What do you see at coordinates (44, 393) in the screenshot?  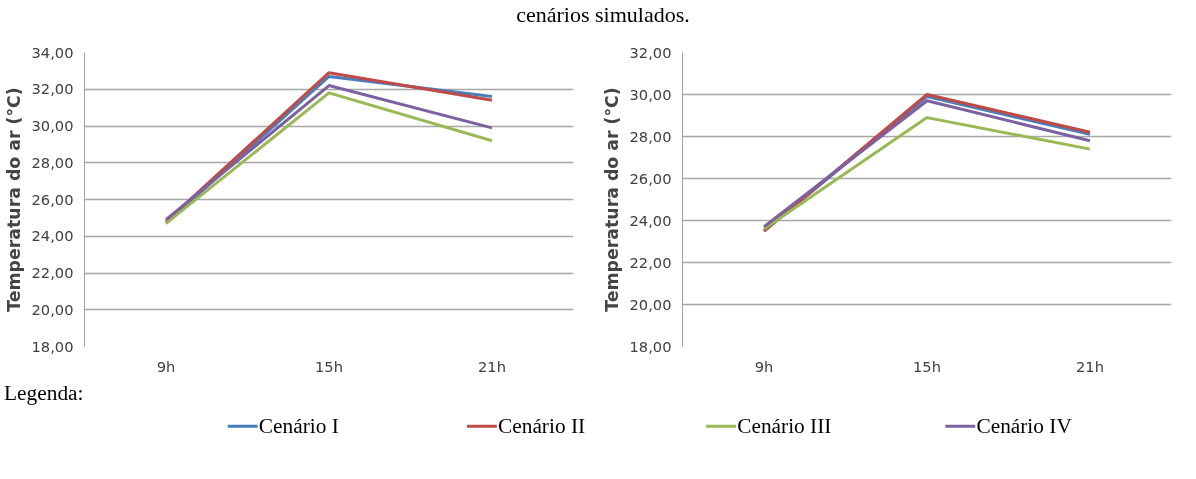 I see `legend-title: Legenda:` at bounding box center [44, 393].